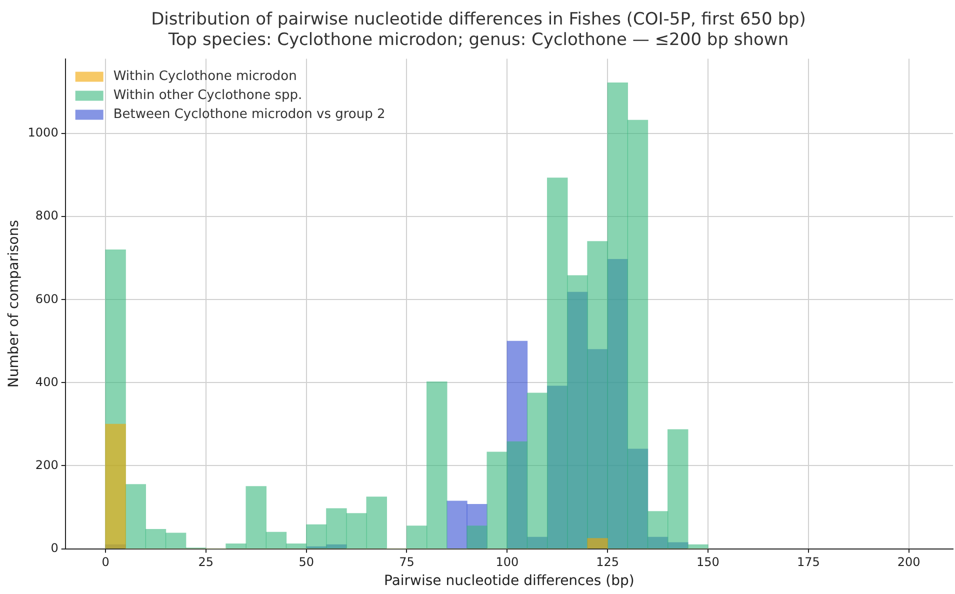 This screenshot has width=955, height=594. Describe the element at coordinates (46, 299) in the screenshot. I see `y-tick-label: 600` at that location.